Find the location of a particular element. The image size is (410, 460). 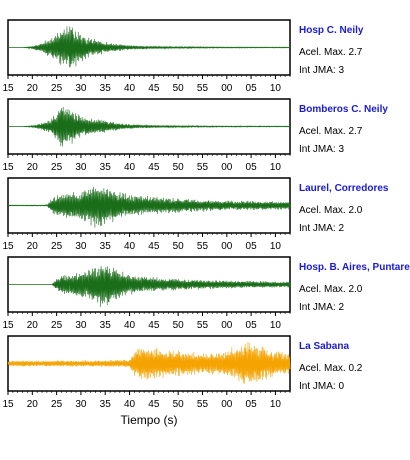

station-name: Hosp. B. Aires, Puntarenas is located at coordinates (354, 267).